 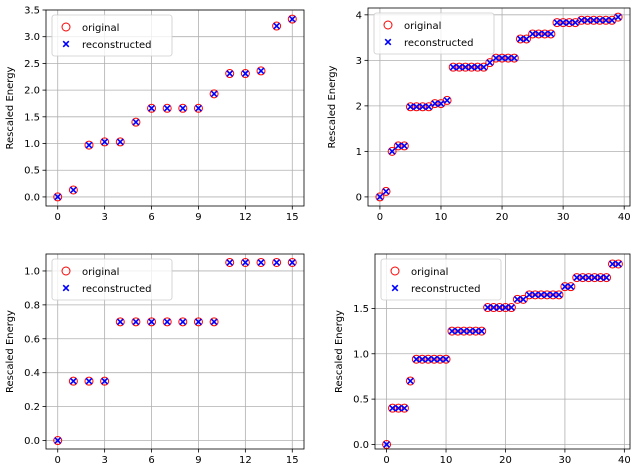 I want to click on legend: original reconstructed, so click(x=112, y=279).